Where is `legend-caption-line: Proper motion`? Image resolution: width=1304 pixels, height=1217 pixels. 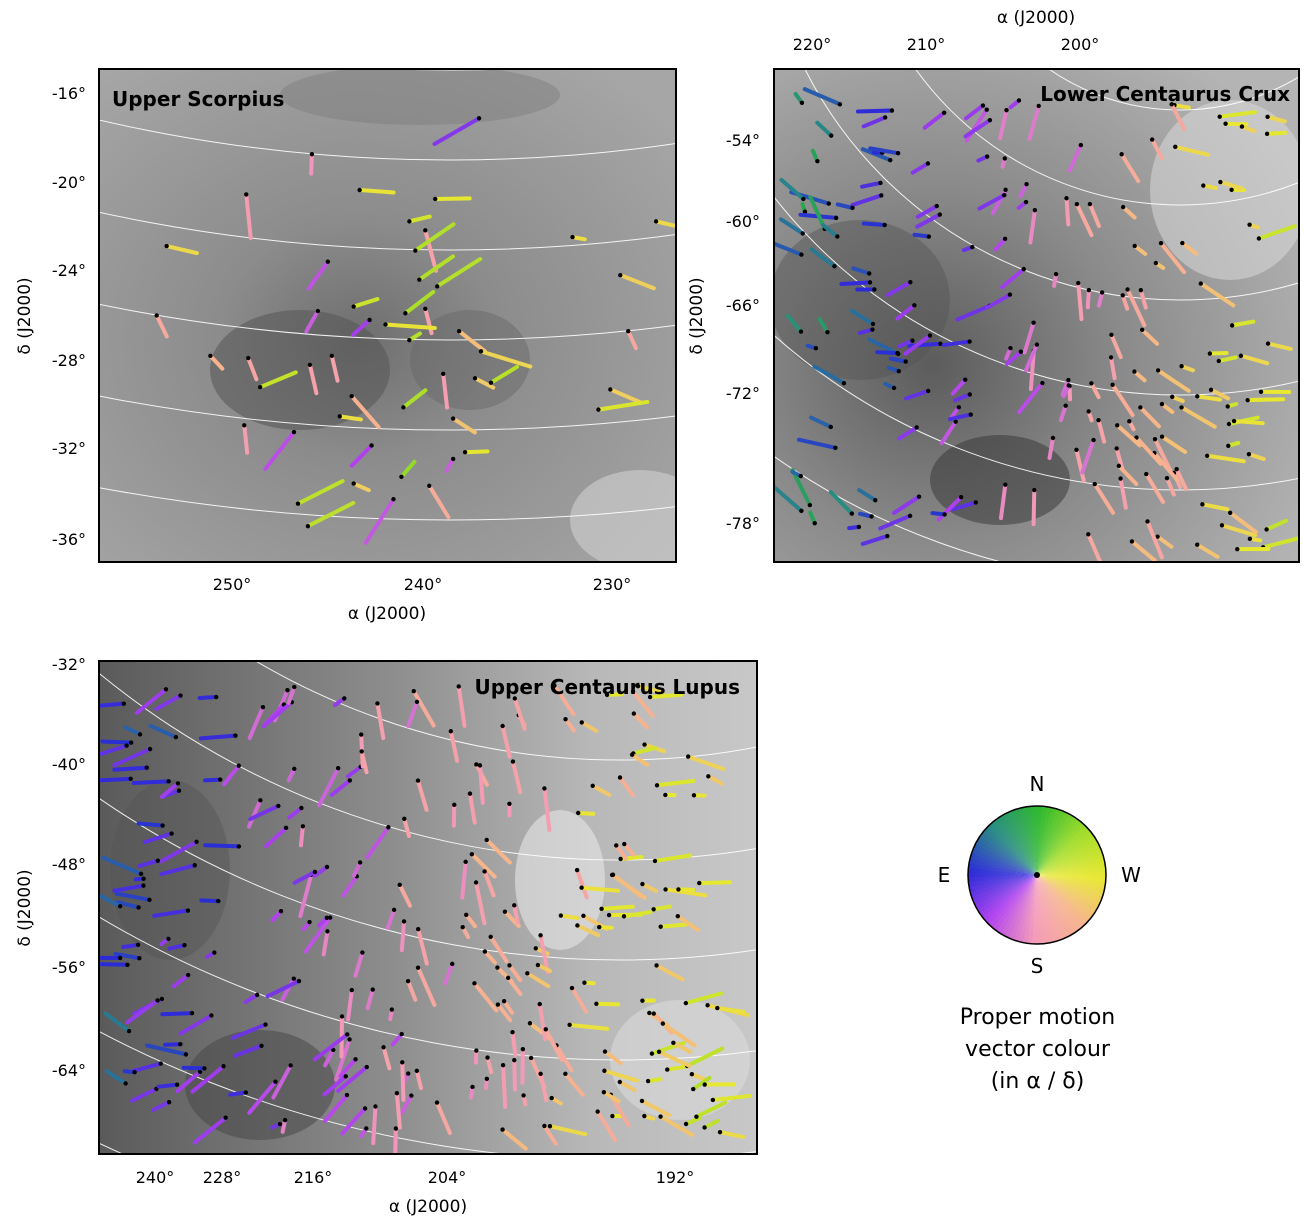 legend-caption-line: Proper motion is located at coordinates (1037, 1017).